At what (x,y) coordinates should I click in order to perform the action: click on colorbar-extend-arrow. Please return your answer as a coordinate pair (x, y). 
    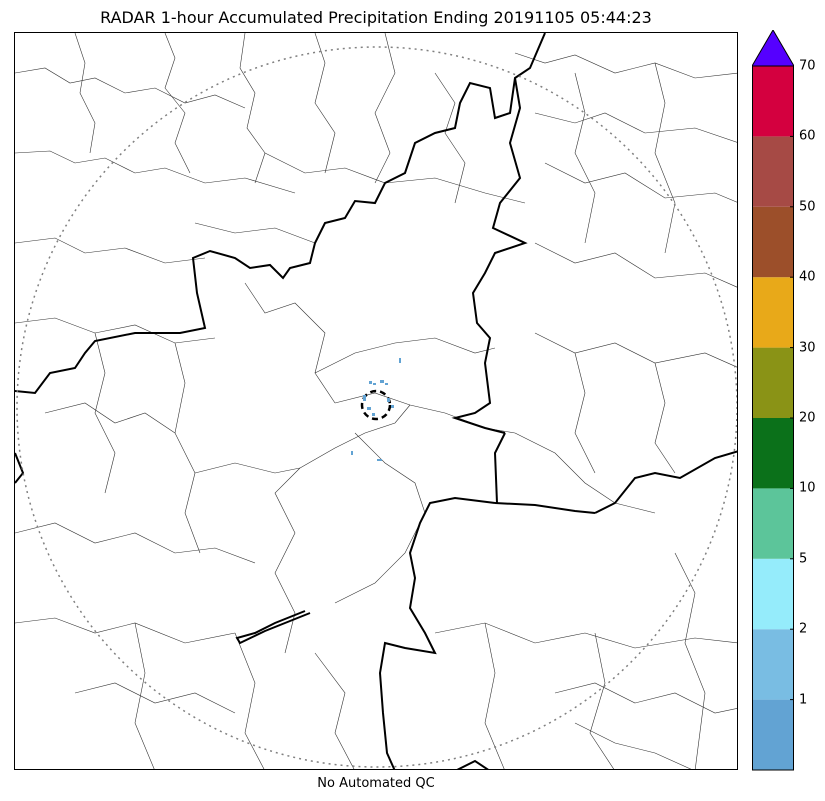
    Looking at the image, I should click on (773, 48).